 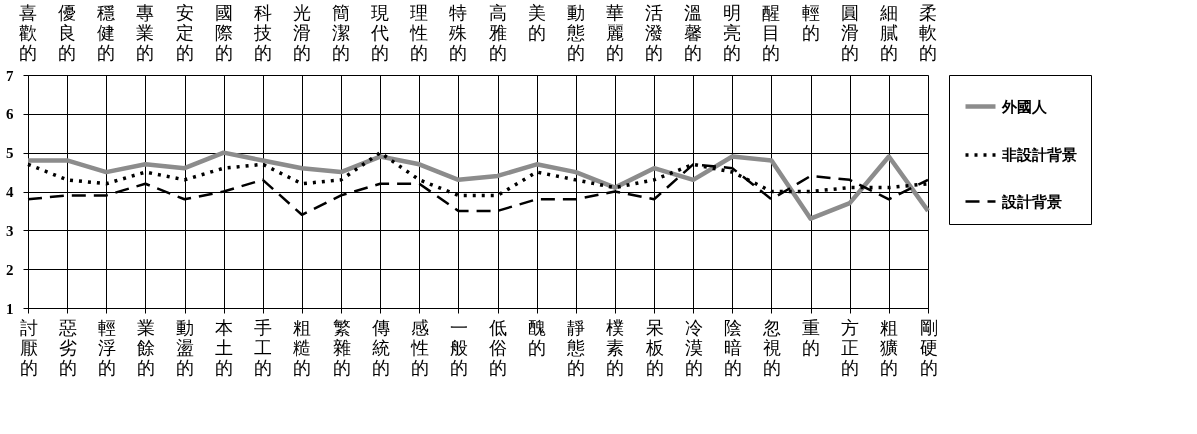 I want to click on text: 喜歡的, so click(x=28, y=32).